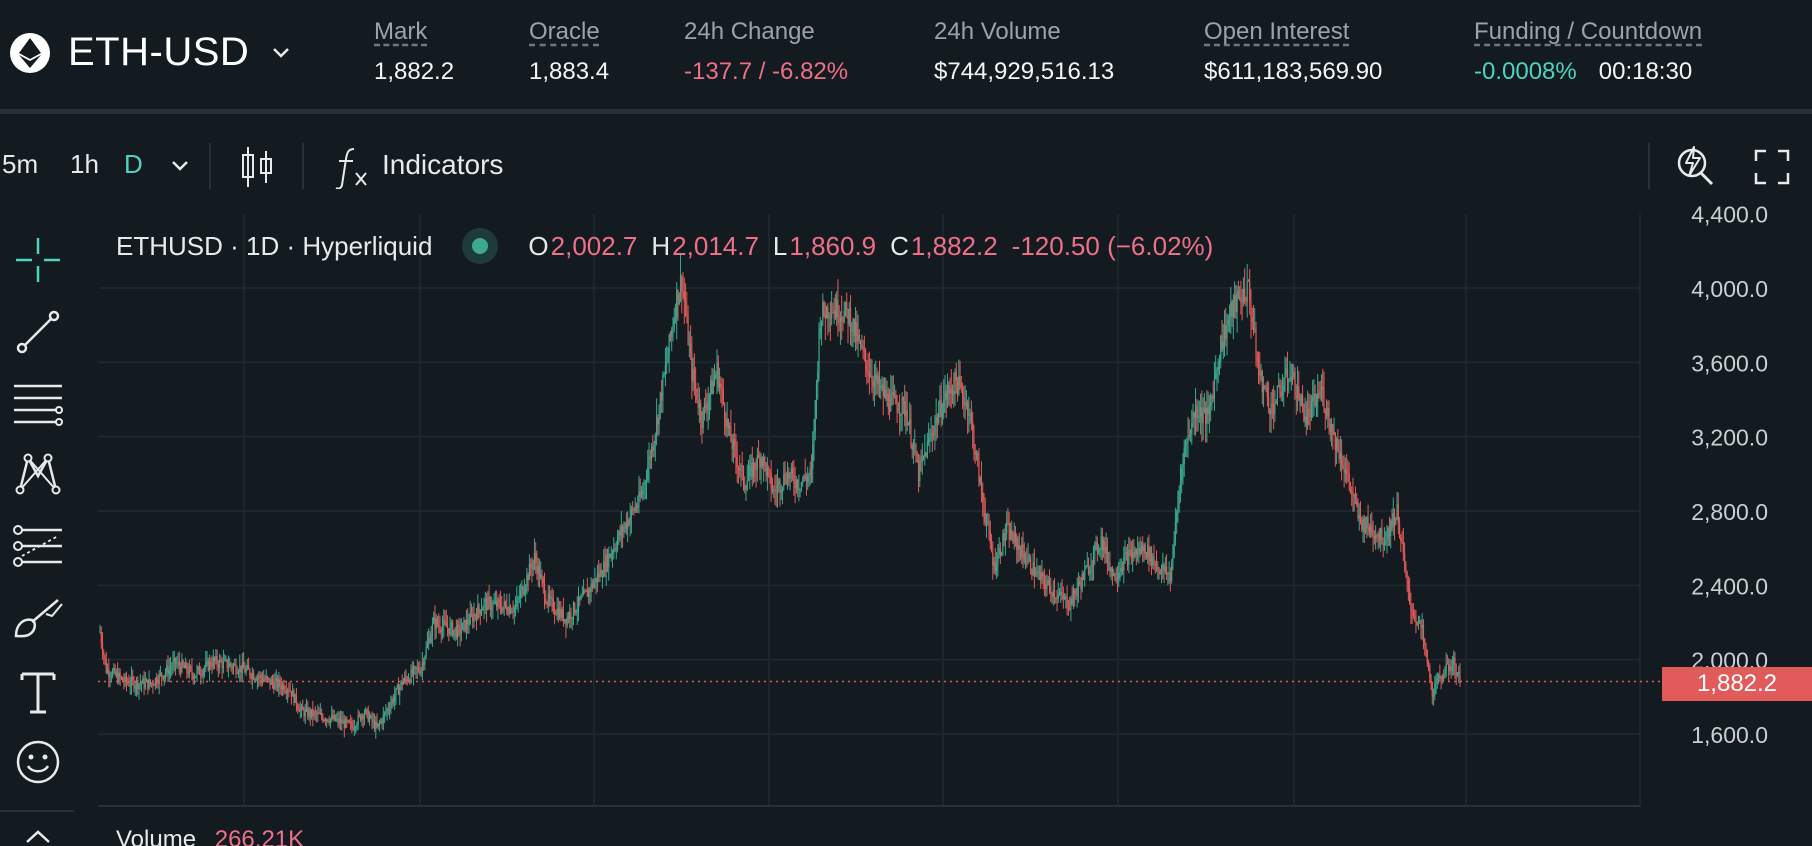  Describe the element at coordinates (150, 52) in the screenshot. I see `symbol-selector: ETH-USD` at that location.